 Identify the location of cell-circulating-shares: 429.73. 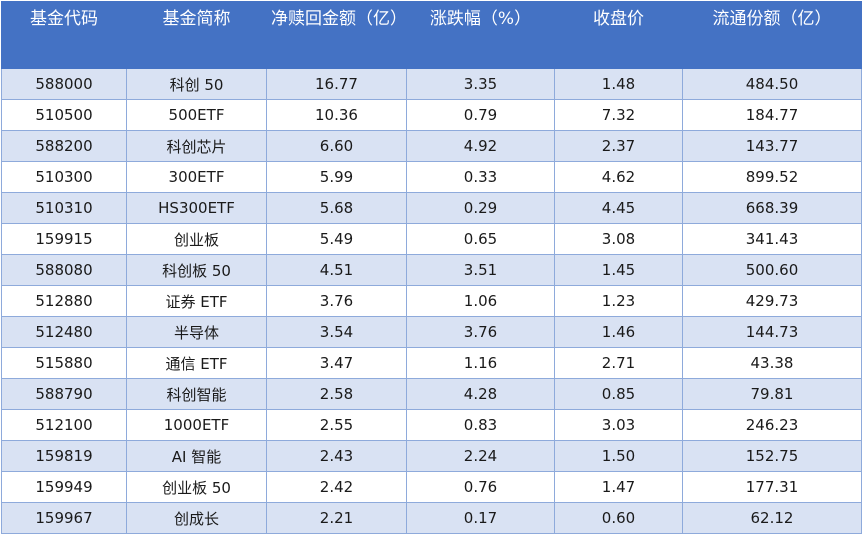
(772, 301).